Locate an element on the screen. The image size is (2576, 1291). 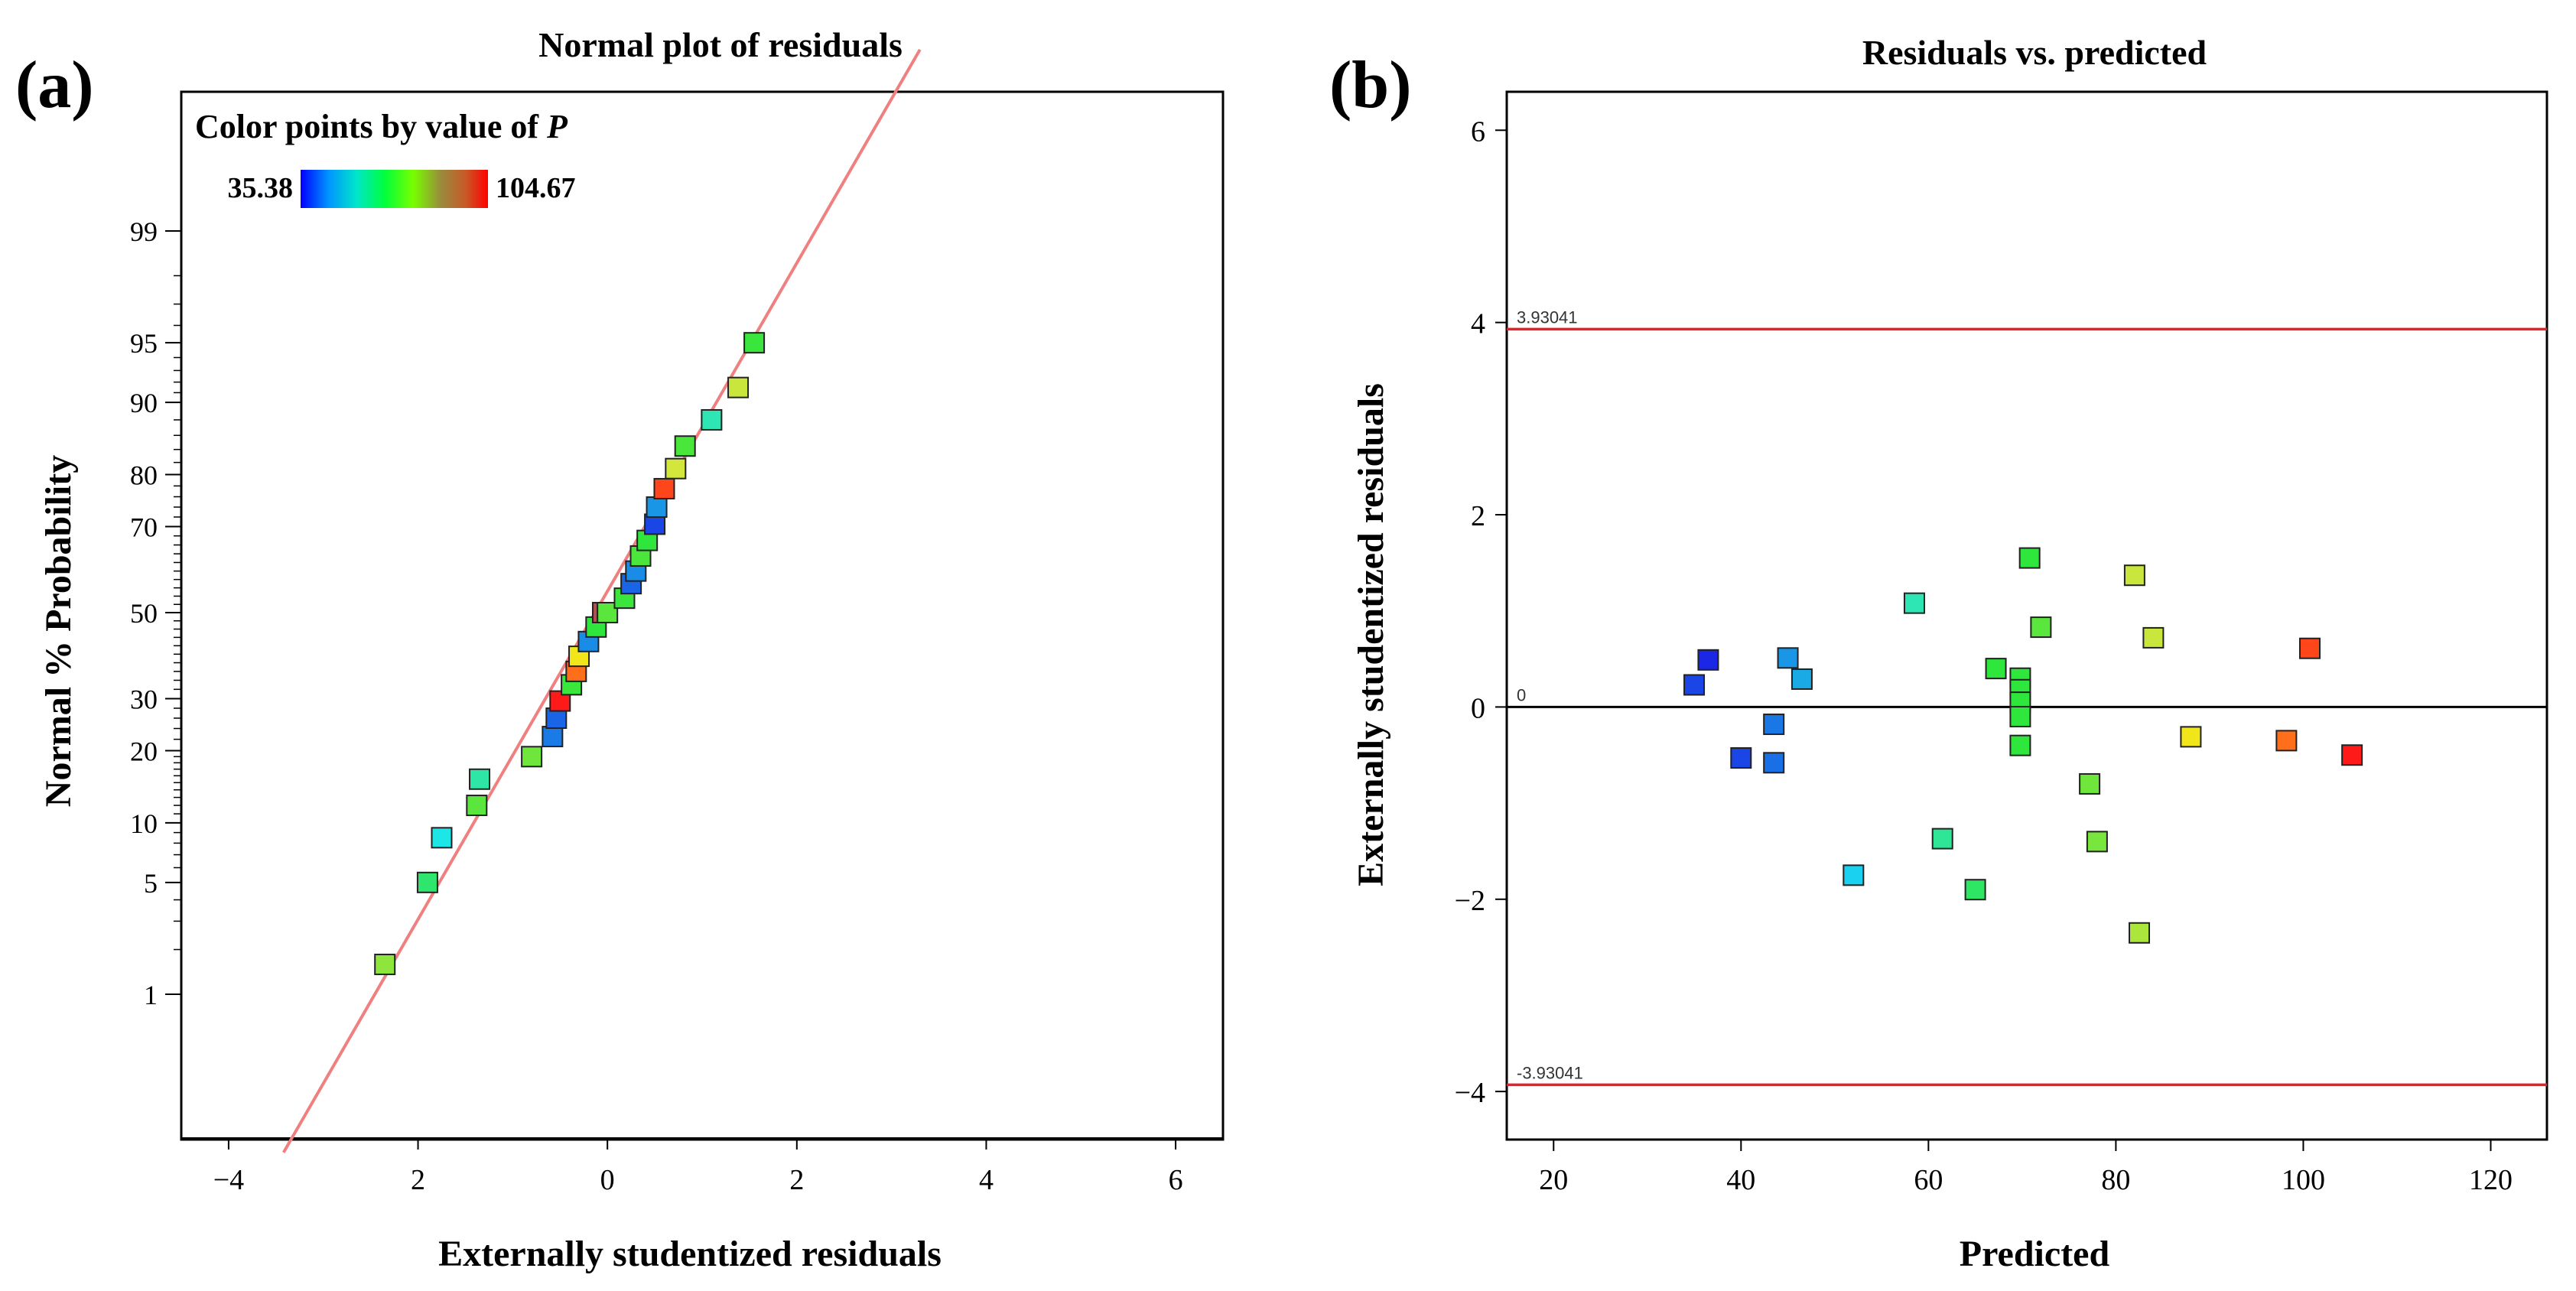
panel-a-label: (a) is located at coordinates (54, 85).